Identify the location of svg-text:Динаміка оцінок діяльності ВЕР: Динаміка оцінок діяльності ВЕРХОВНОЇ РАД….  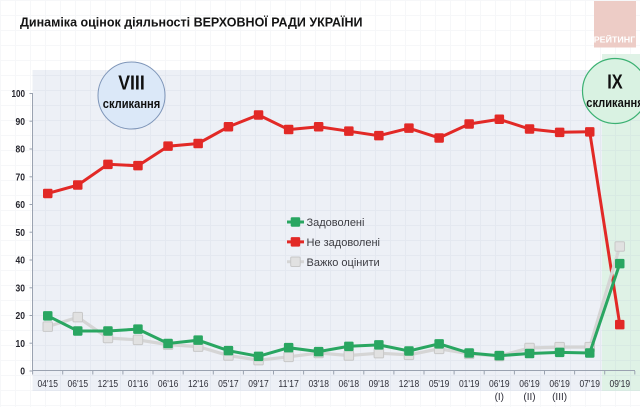
(191, 22).